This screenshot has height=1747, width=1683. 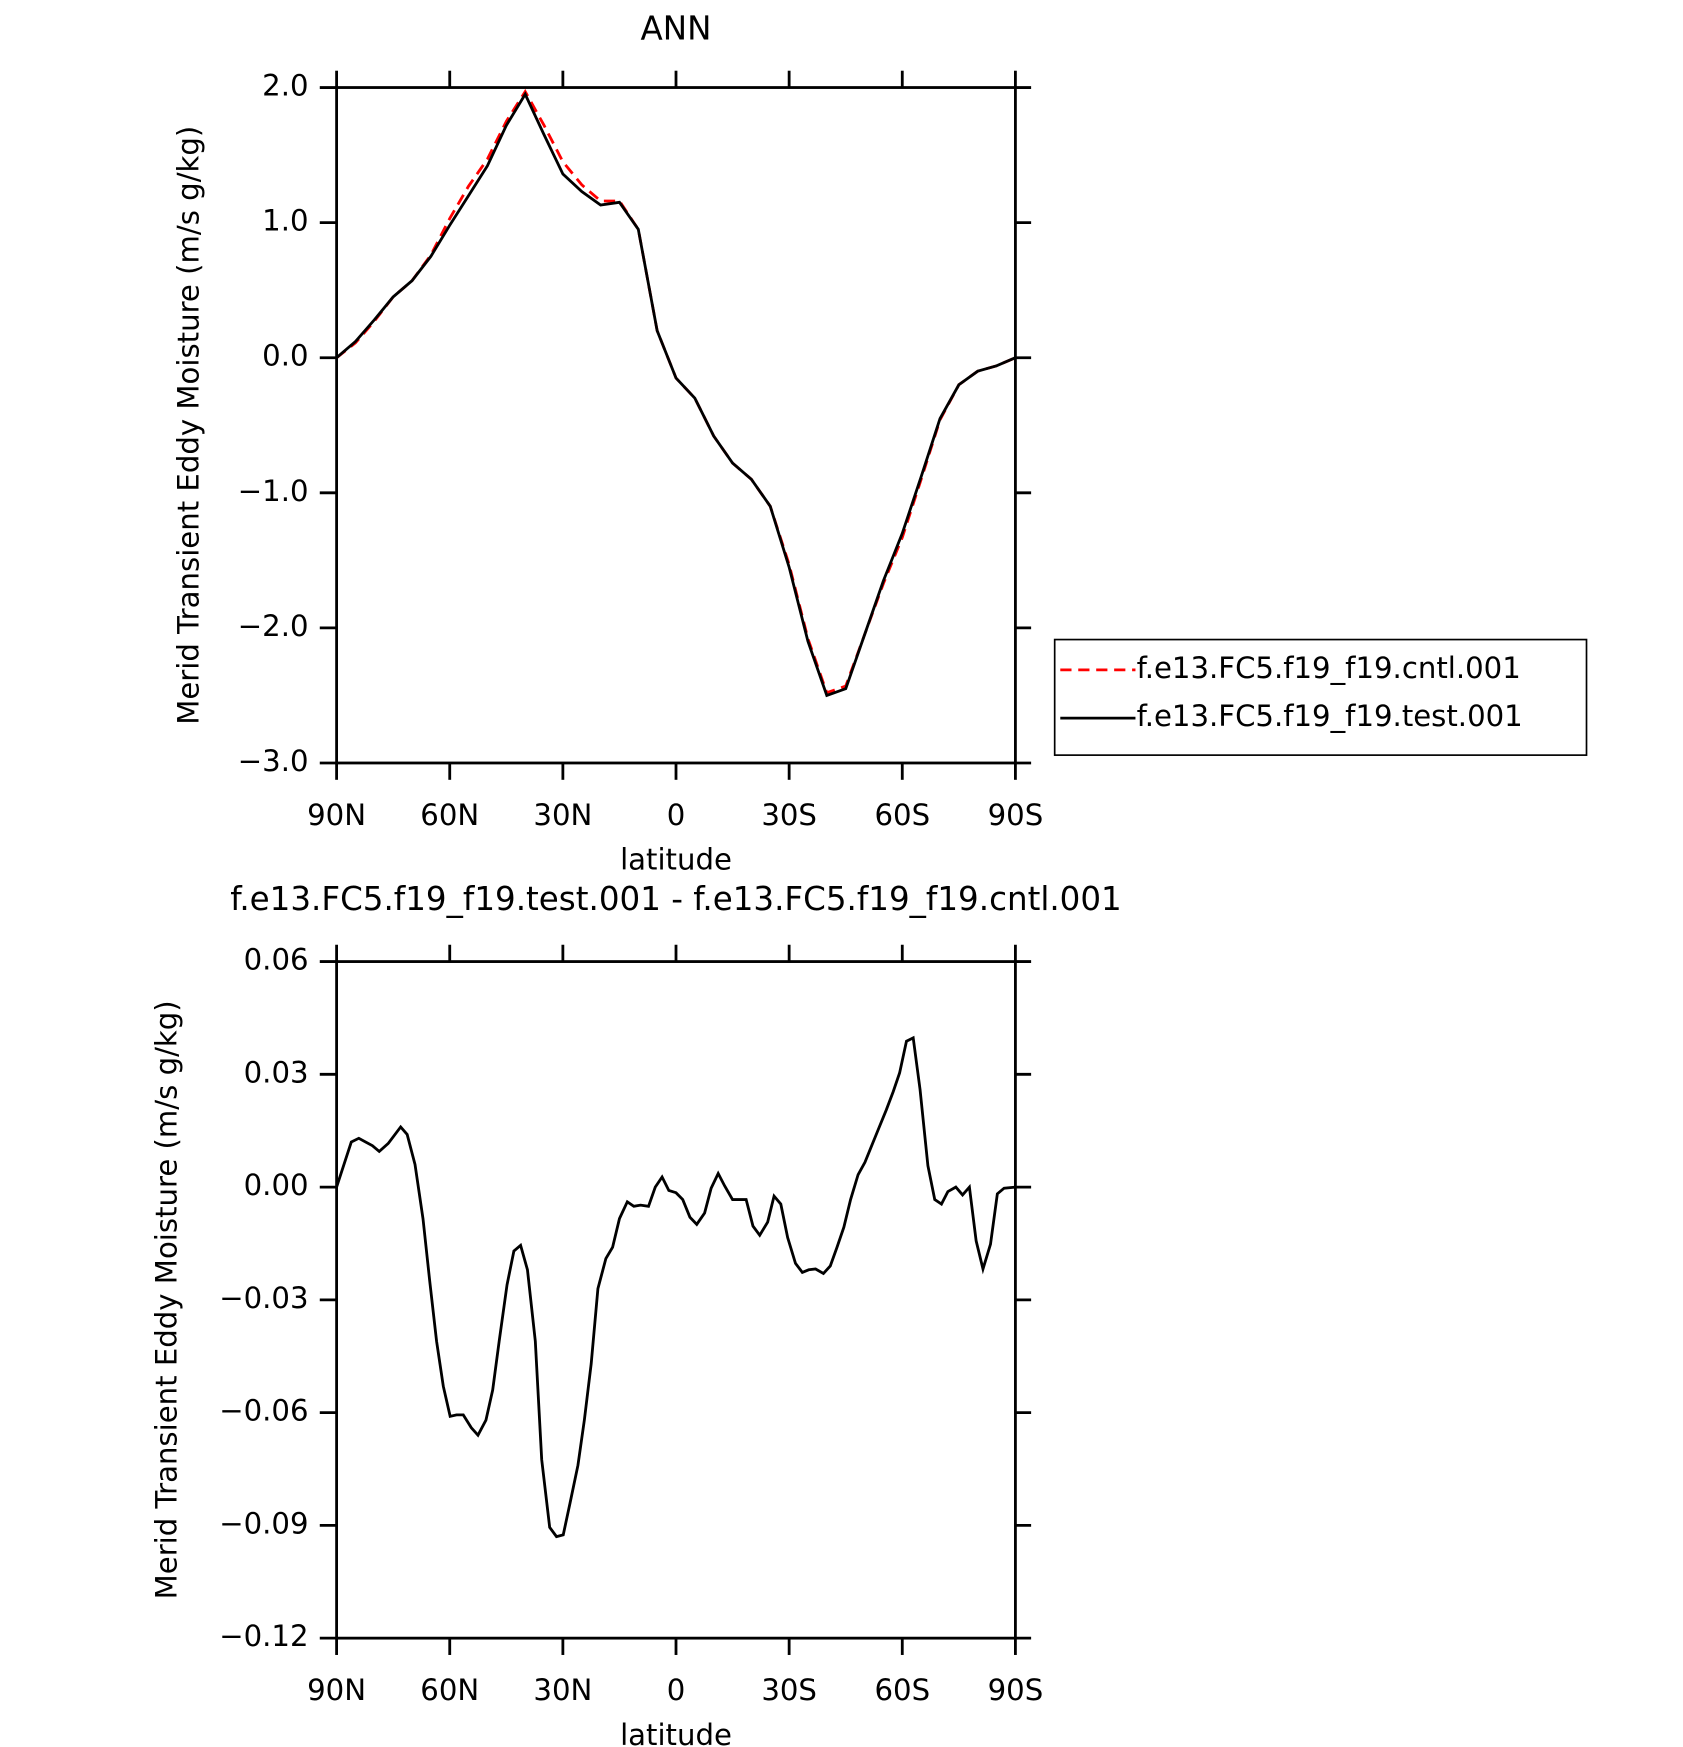 What do you see at coordinates (285, 221) in the screenshot?
I see `y-tick-label: 1.0` at bounding box center [285, 221].